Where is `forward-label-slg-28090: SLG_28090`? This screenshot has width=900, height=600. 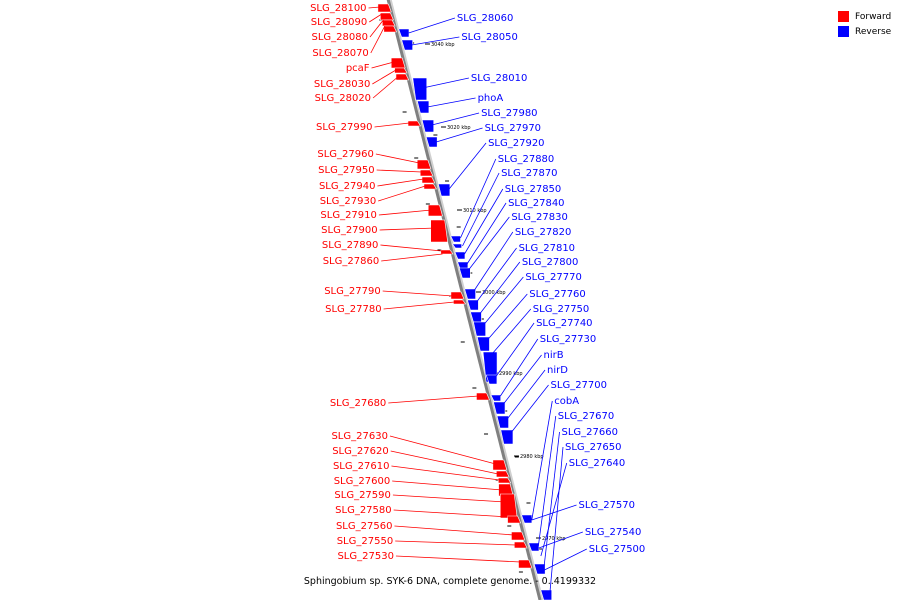 forward-label-slg-28090: SLG_28090 is located at coordinates (339, 22).